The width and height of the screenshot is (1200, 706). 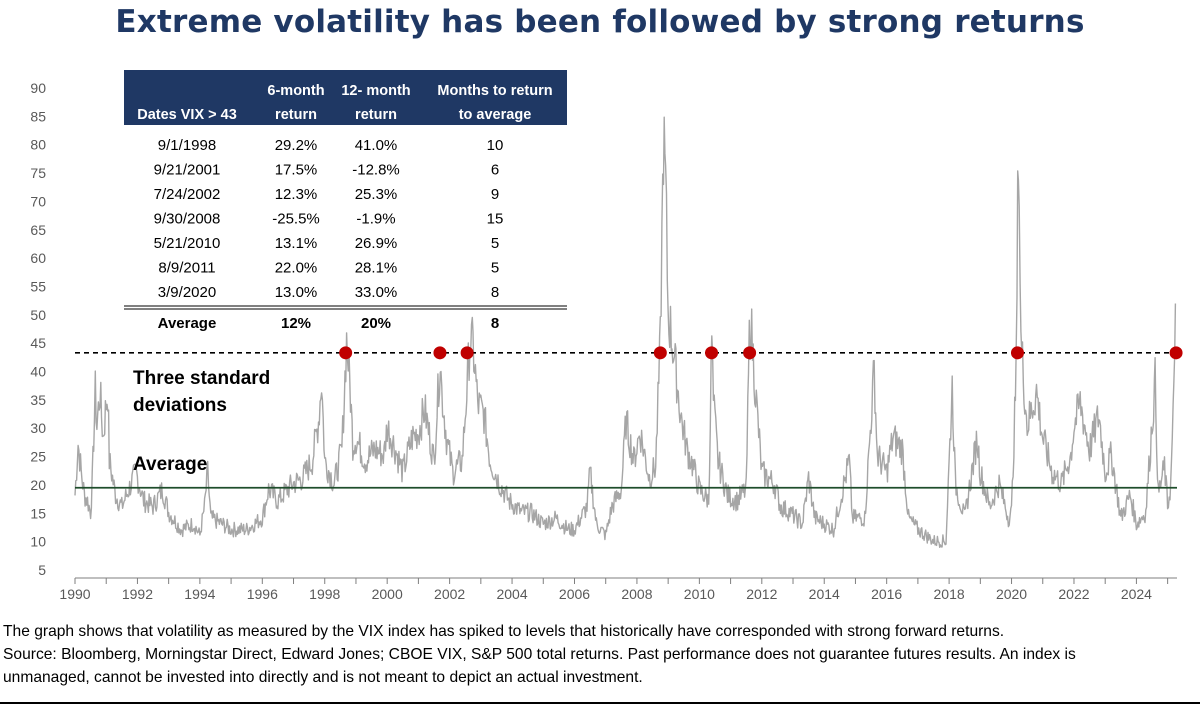 I want to click on table-cell-1-3: 6, so click(x=495, y=170).